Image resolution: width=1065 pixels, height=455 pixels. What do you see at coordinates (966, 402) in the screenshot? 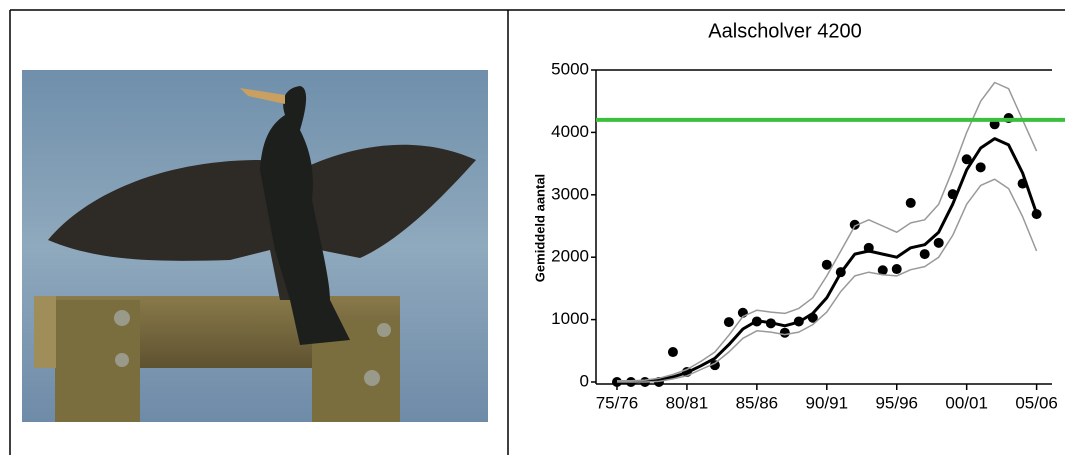
I see `x-tick-label: 00/01` at bounding box center [966, 402].